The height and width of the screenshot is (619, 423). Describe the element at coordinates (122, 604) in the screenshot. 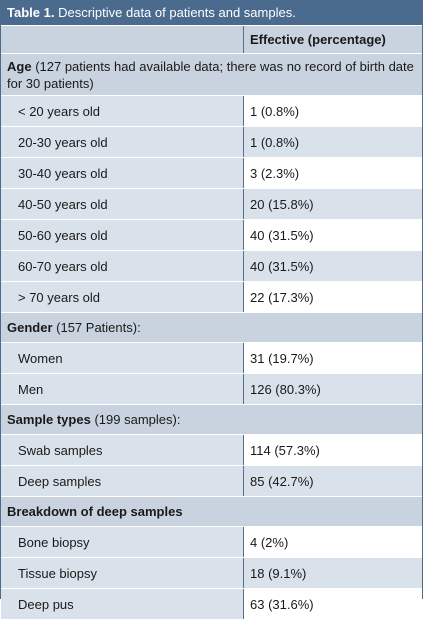

I see `row-label: Deep pus` at that location.